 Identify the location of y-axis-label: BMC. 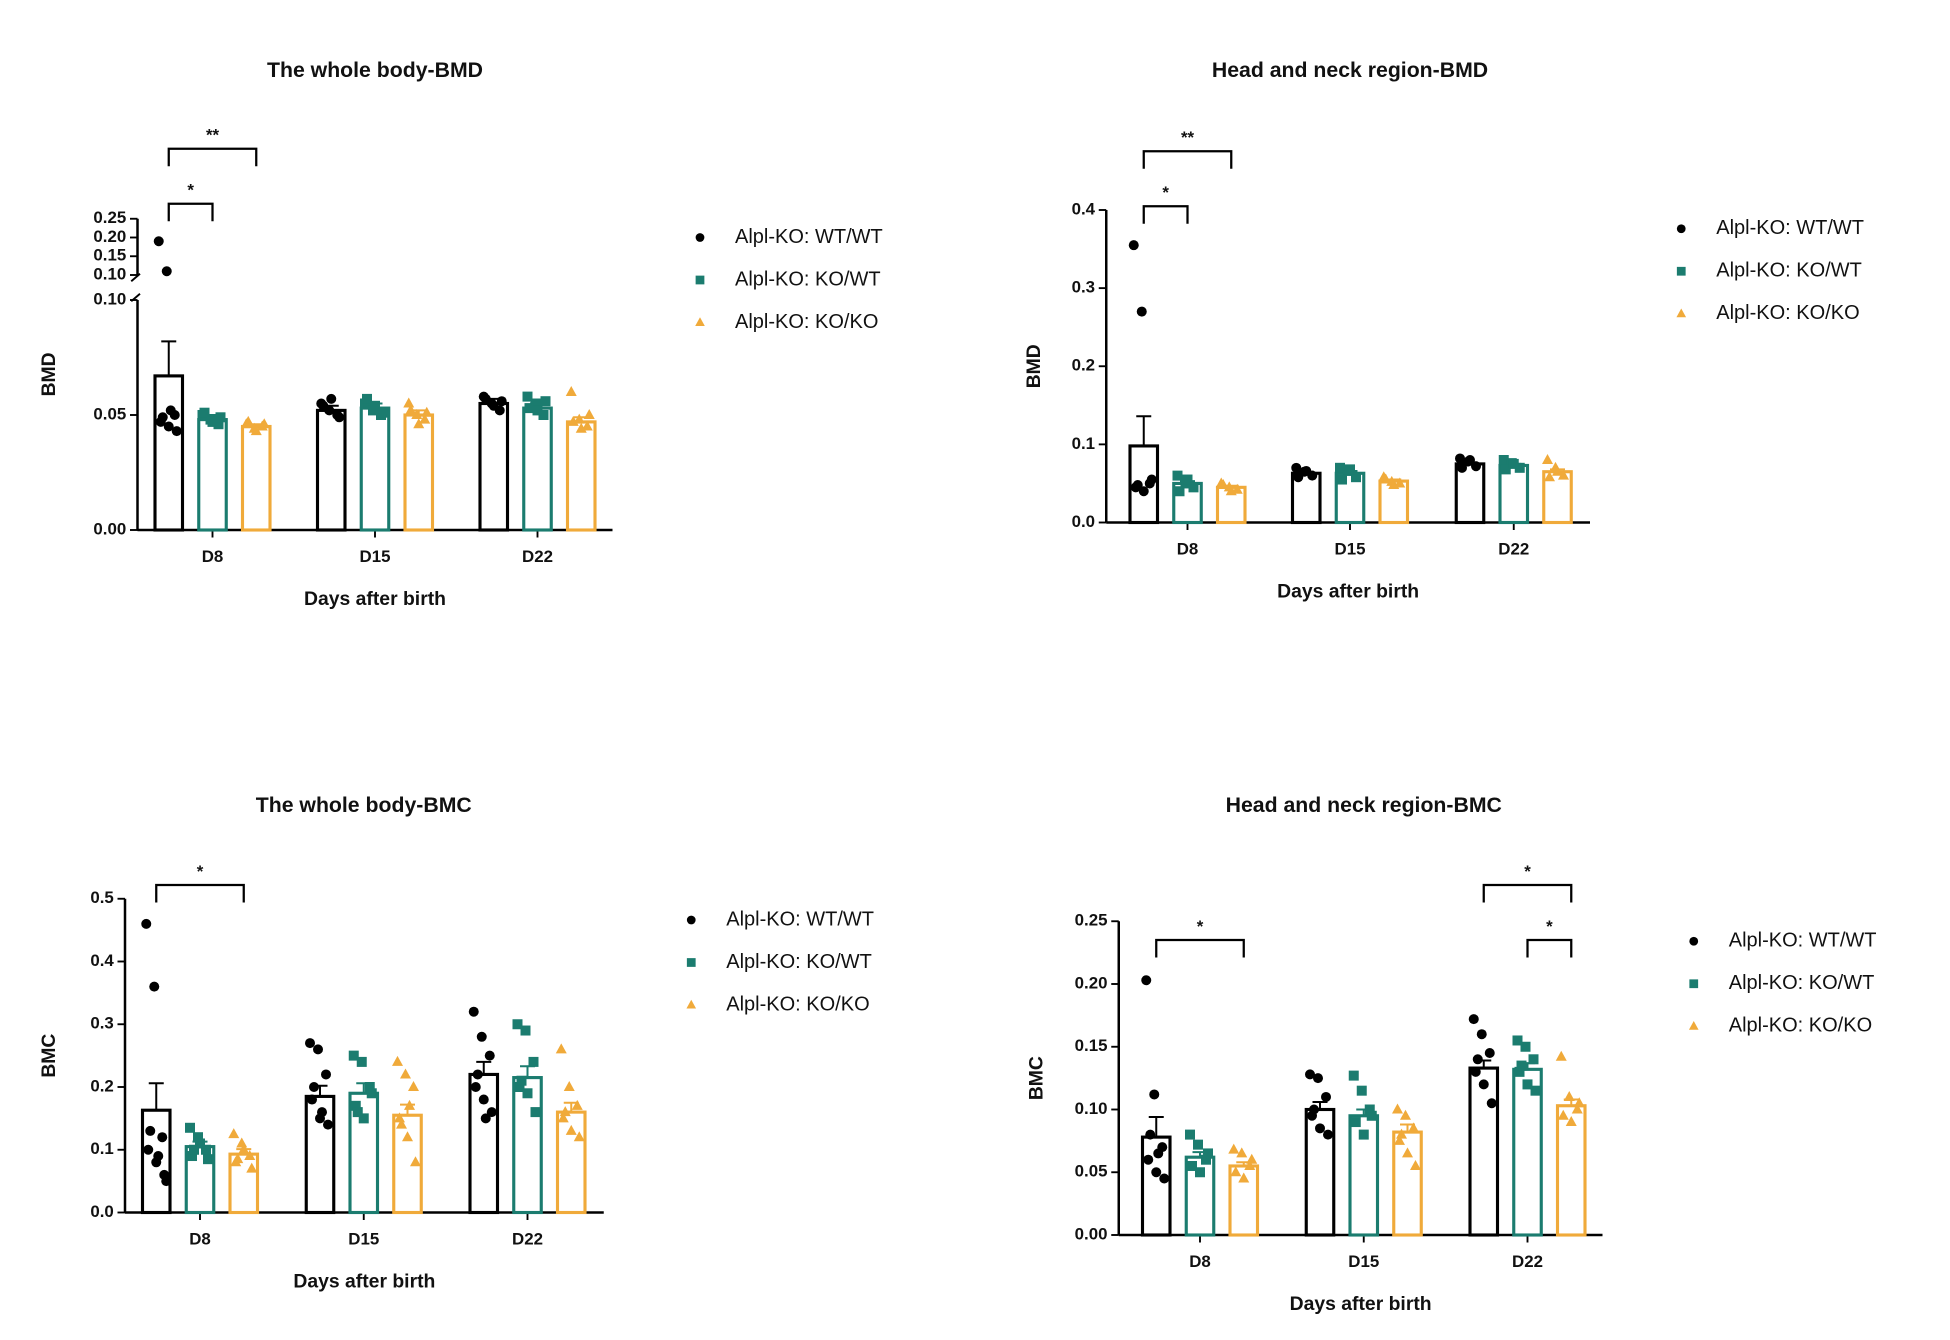
(49, 1056).